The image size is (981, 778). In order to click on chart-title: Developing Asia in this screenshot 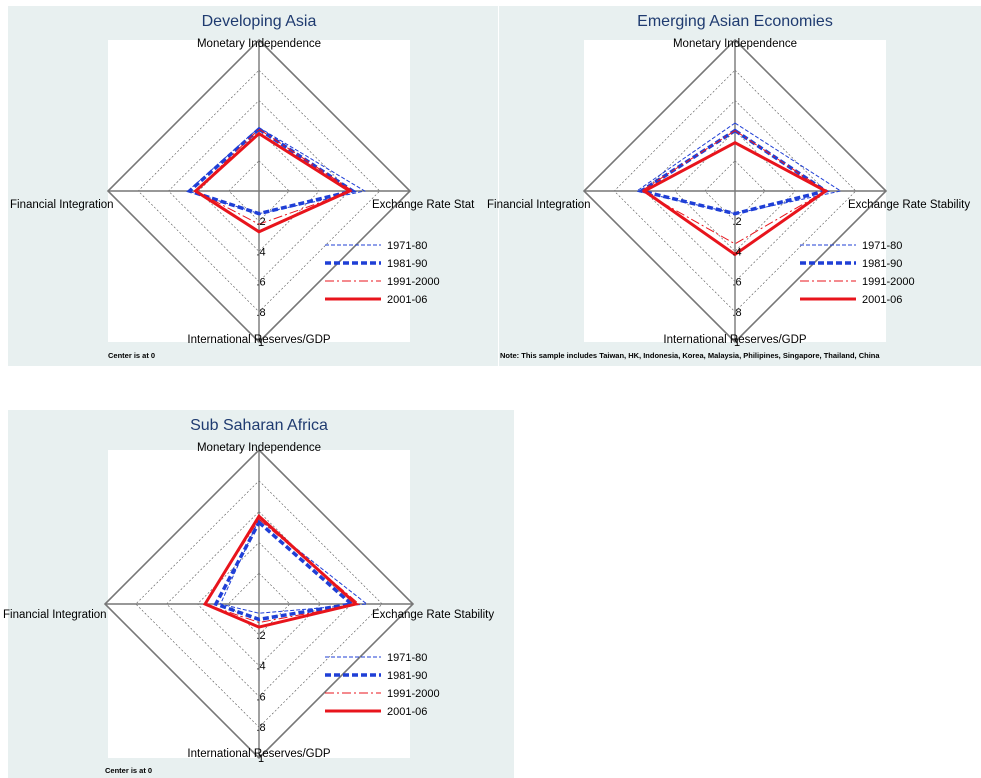, I will do `click(259, 21)`.